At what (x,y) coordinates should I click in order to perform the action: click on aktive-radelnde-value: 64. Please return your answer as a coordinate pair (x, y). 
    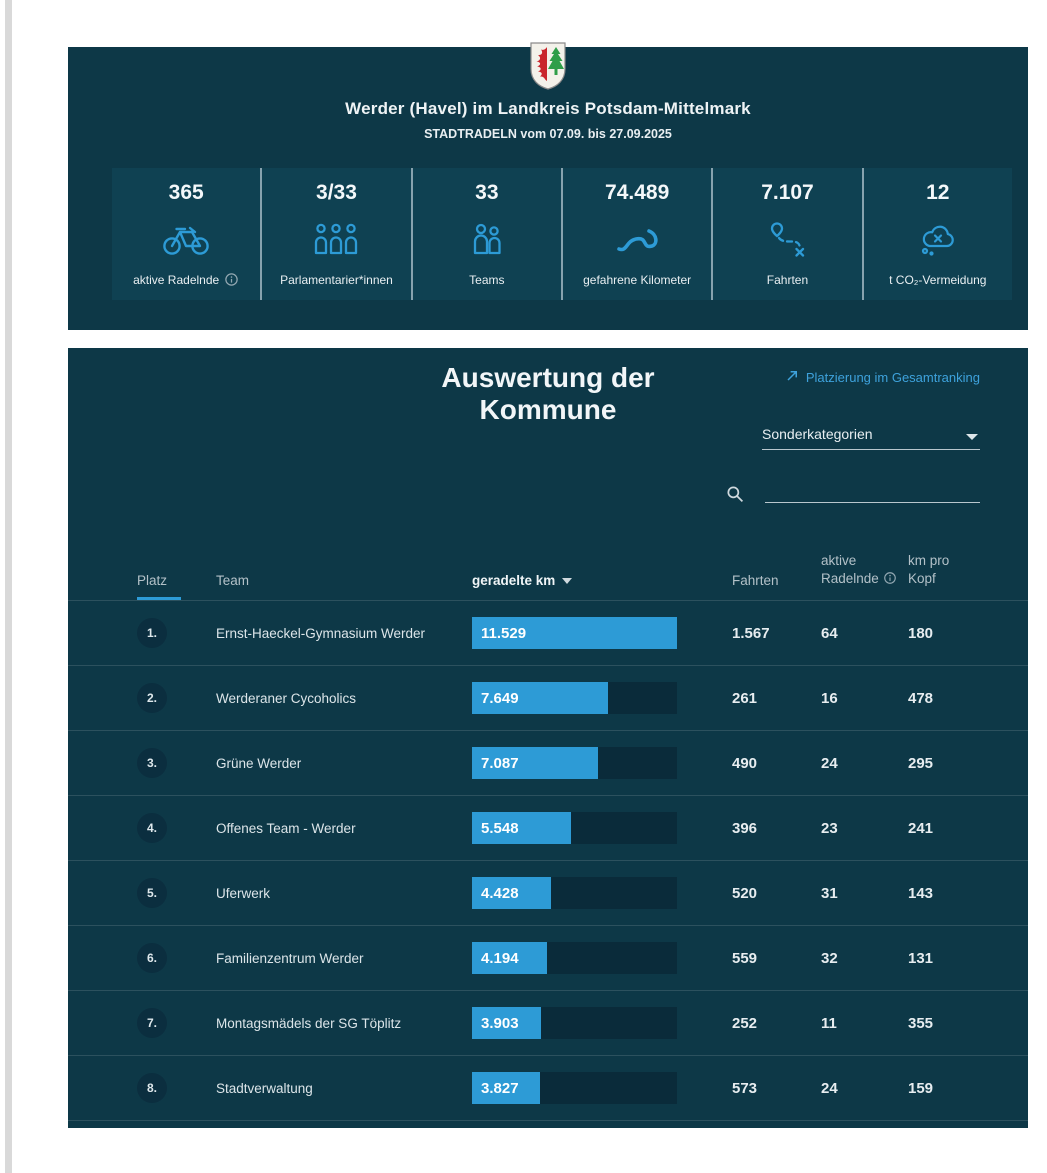
    Looking at the image, I should click on (829, 633).